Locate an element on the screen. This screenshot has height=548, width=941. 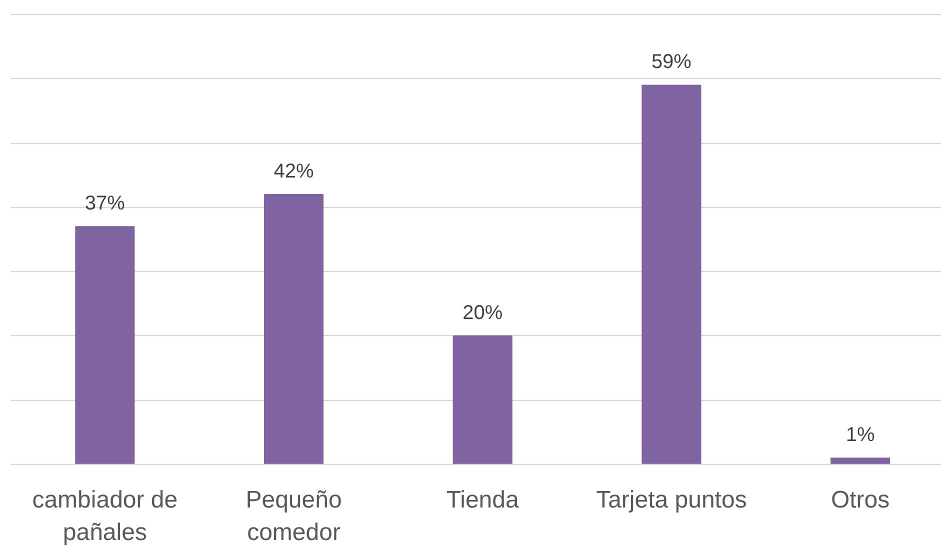
x-tick-label: Pequeño comedor is located at coordinates (294, 516).